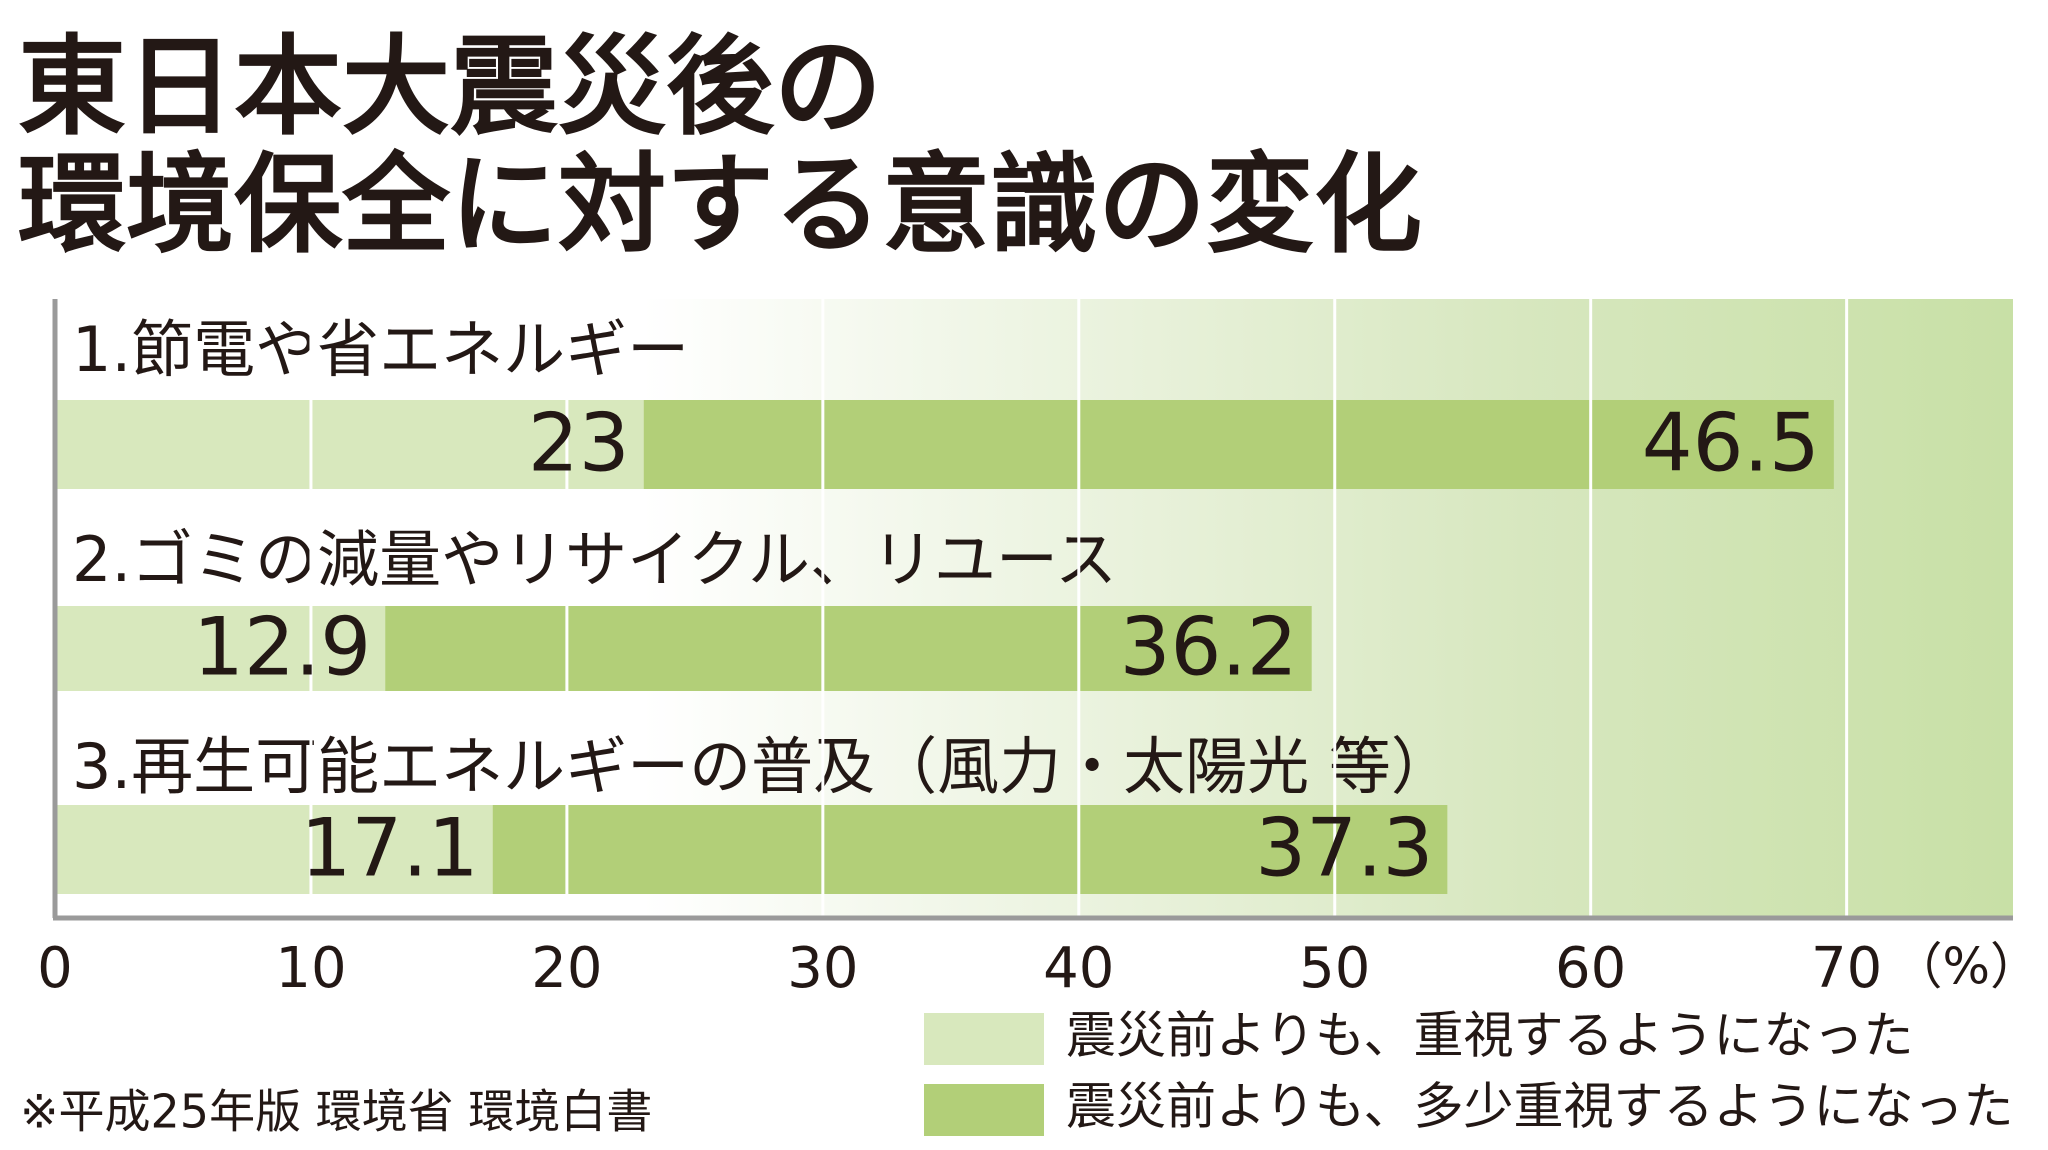 This screenshot has width=2048, height=1150. I want to click on x-tick-label: 20, so click(566, 968).